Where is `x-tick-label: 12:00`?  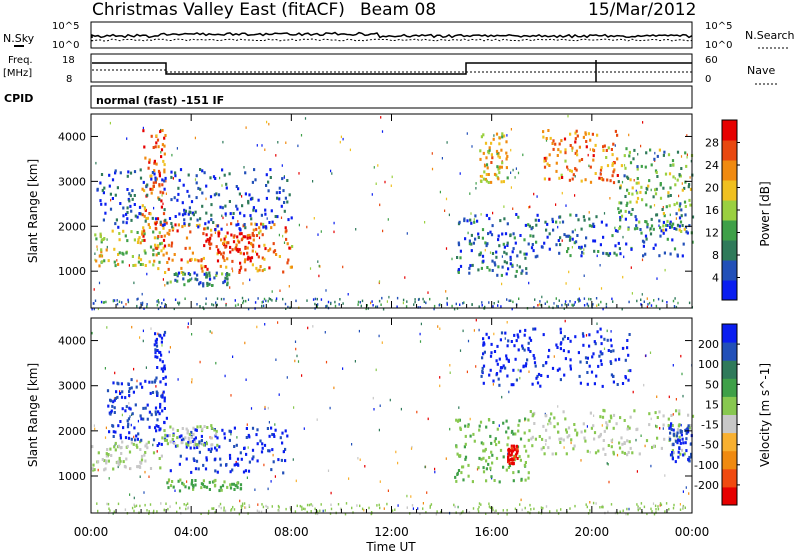 x-tick-label: 12:00 is located at coordinates (391, 532).